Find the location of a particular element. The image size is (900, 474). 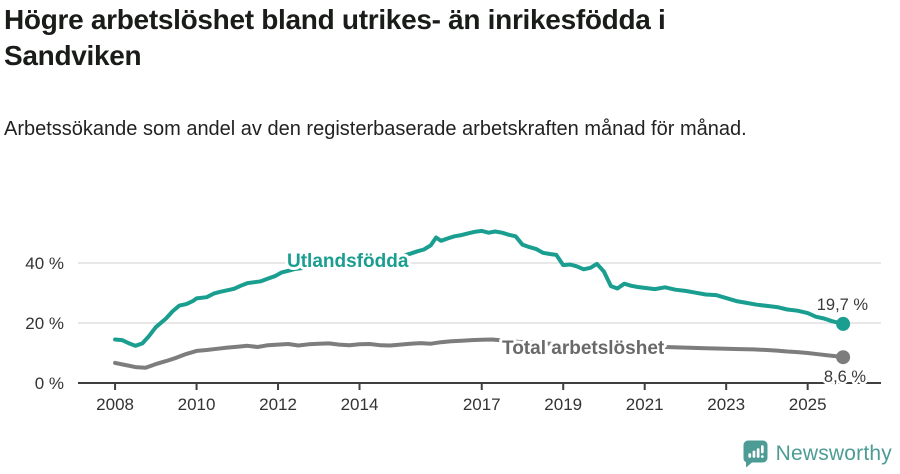

x-axis-tick-label: 2012 is located at coordinates (278, 404).